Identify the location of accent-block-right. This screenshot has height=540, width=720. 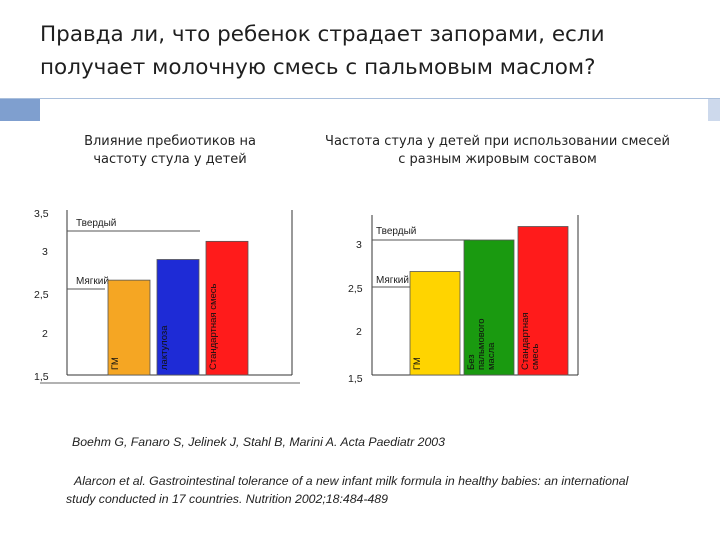
(714, 110).